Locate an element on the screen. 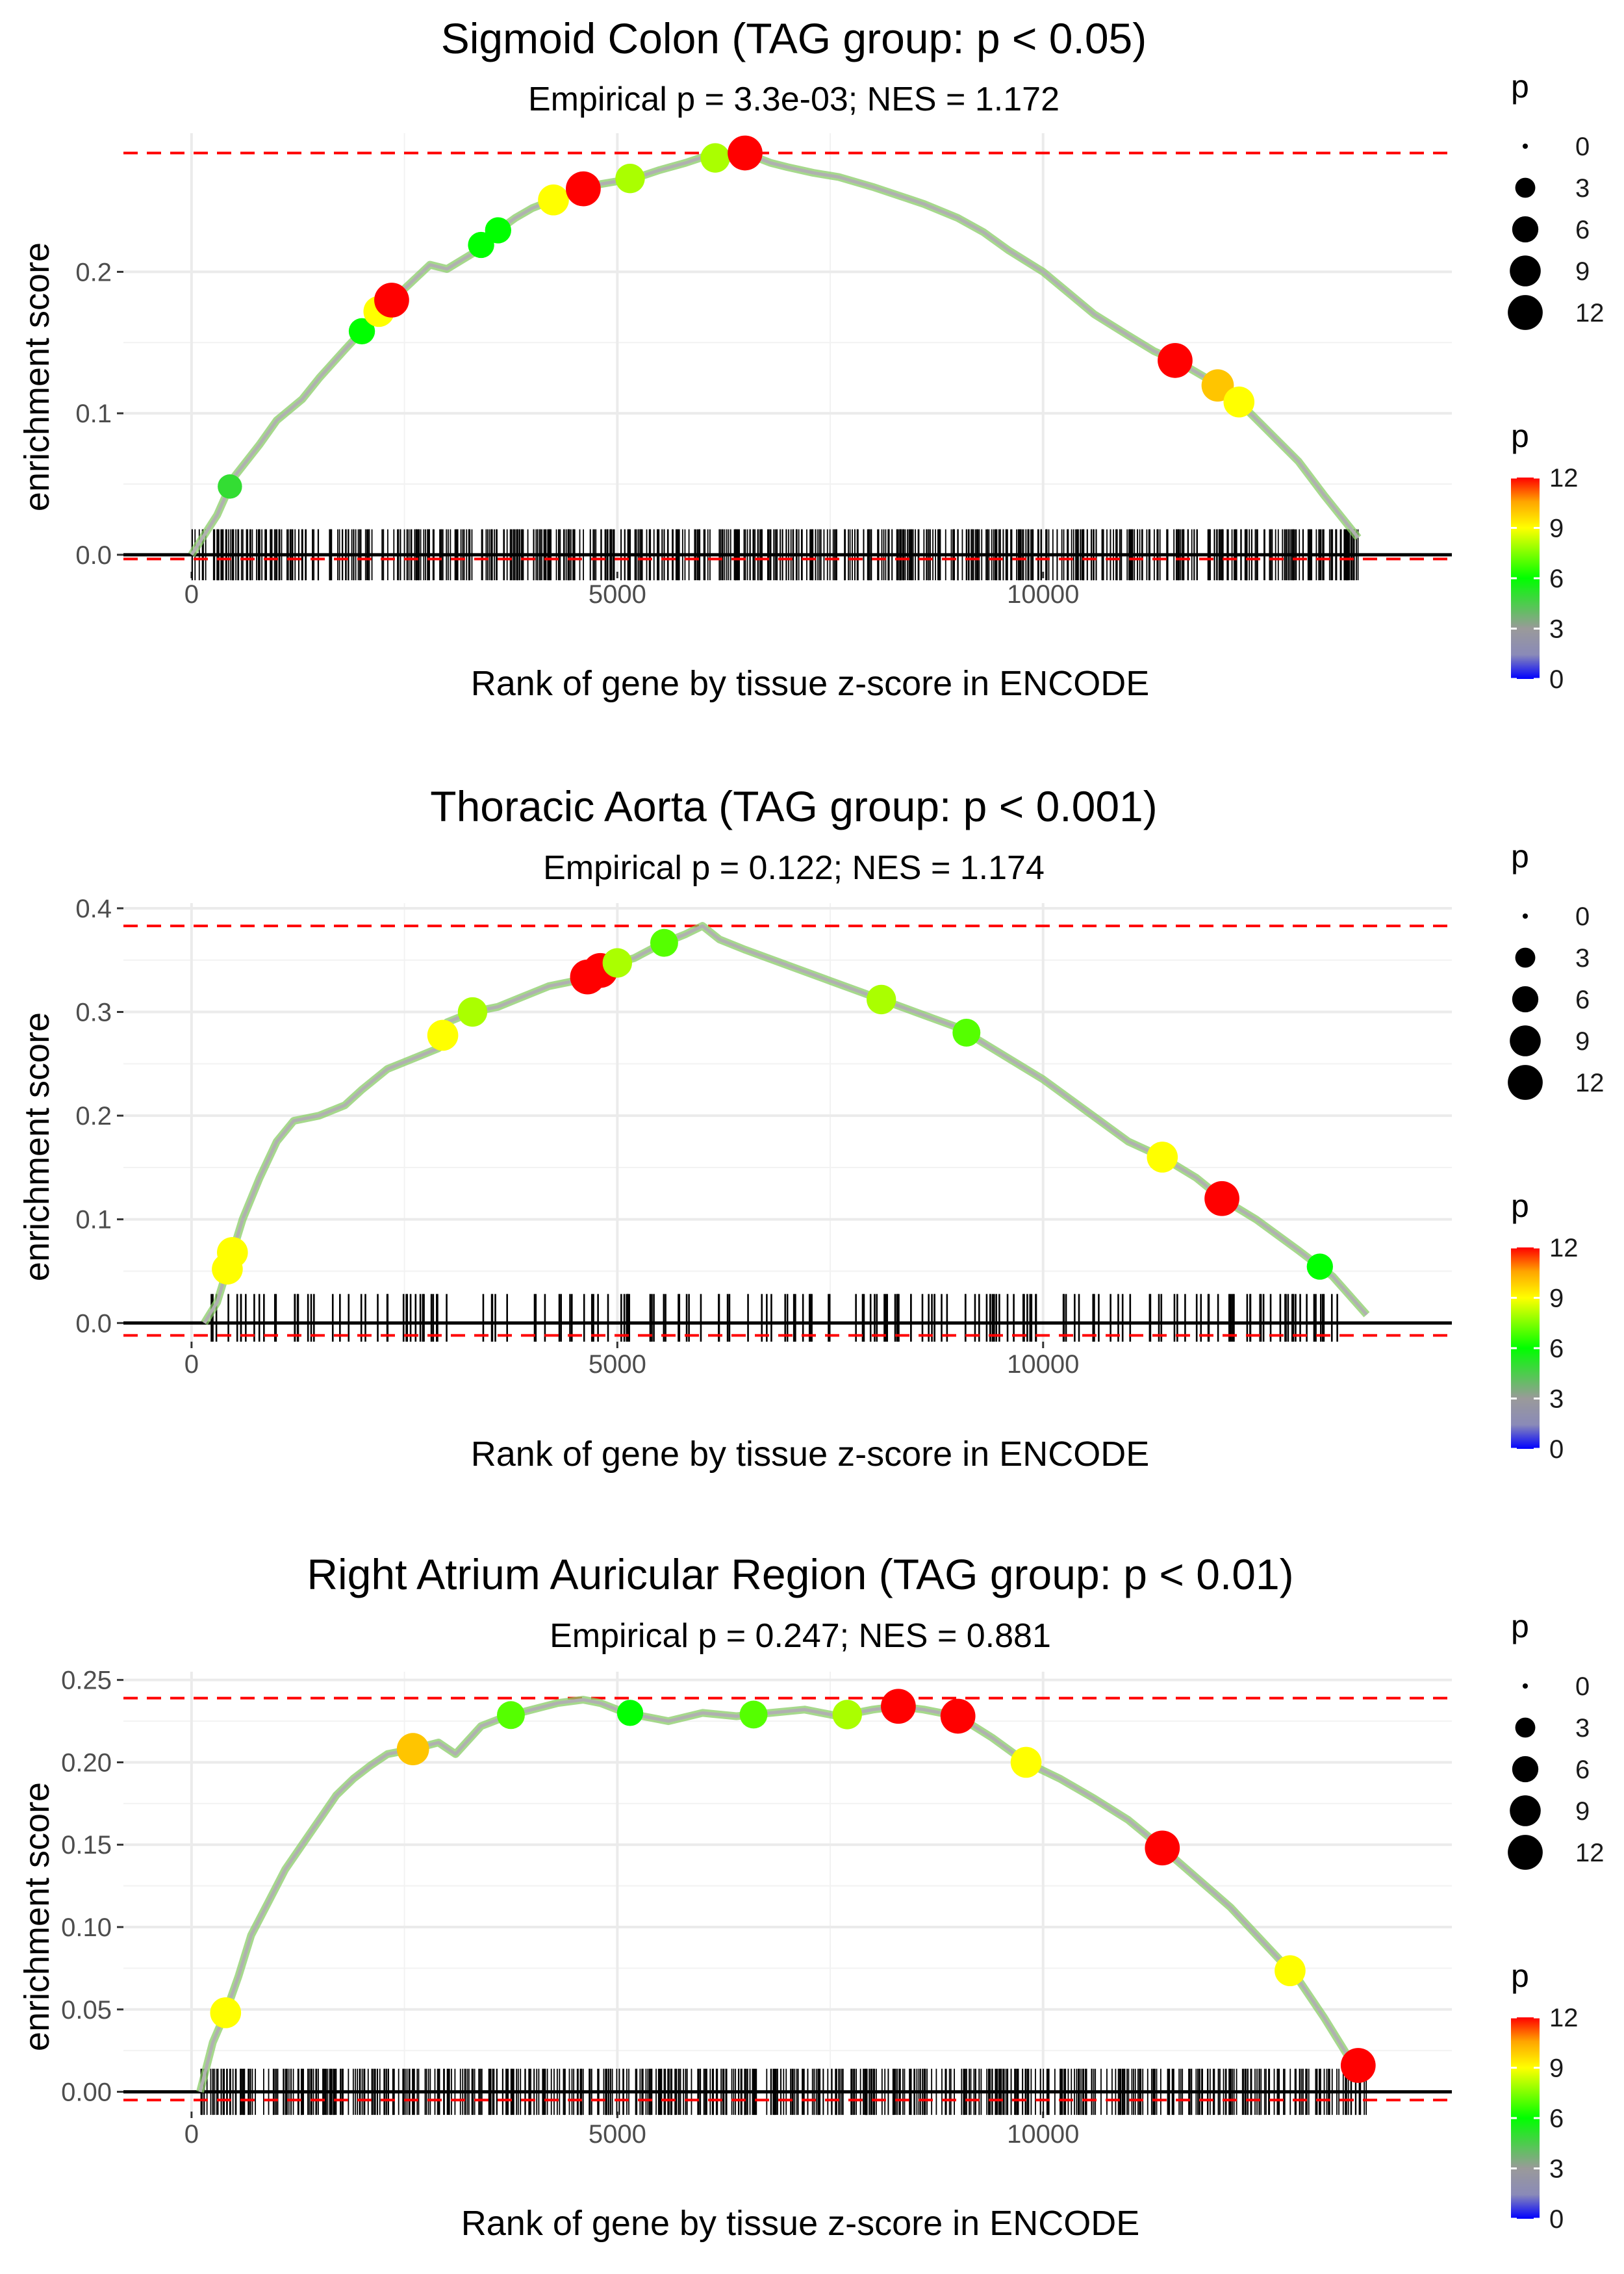  gene-rug is located at coordinates (774, 1318).